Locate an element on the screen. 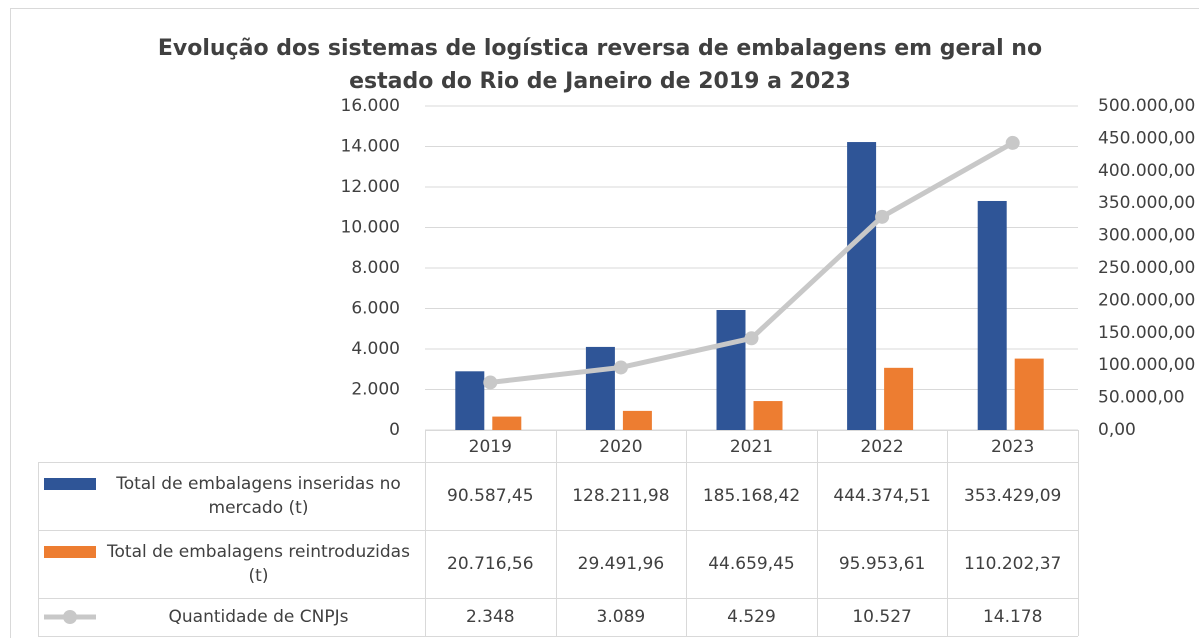 The width and height of the screenshot is (1199, 638). table-value: 2.348 is located at coordinates (490, 617).